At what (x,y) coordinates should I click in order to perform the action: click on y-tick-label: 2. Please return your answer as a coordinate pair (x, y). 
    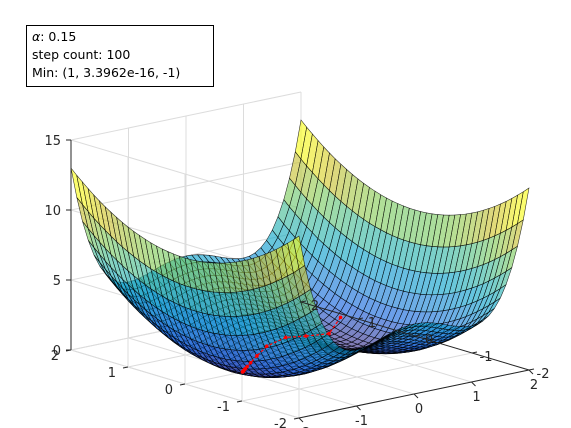
    Looking at the image, I should click on (315, 306).